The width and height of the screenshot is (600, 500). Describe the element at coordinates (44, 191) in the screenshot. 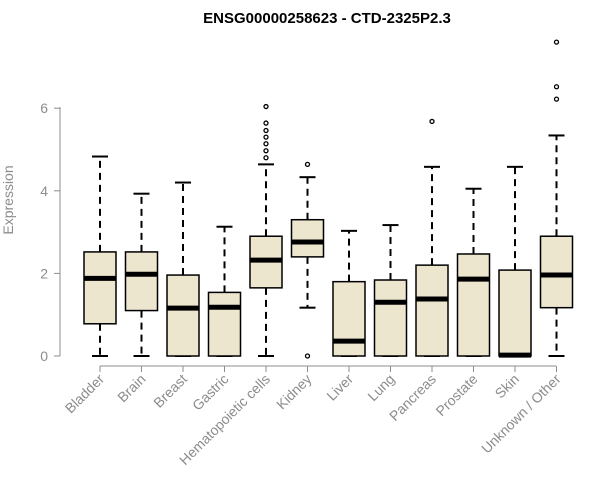

I see `y-tick-label: 4` at that location.